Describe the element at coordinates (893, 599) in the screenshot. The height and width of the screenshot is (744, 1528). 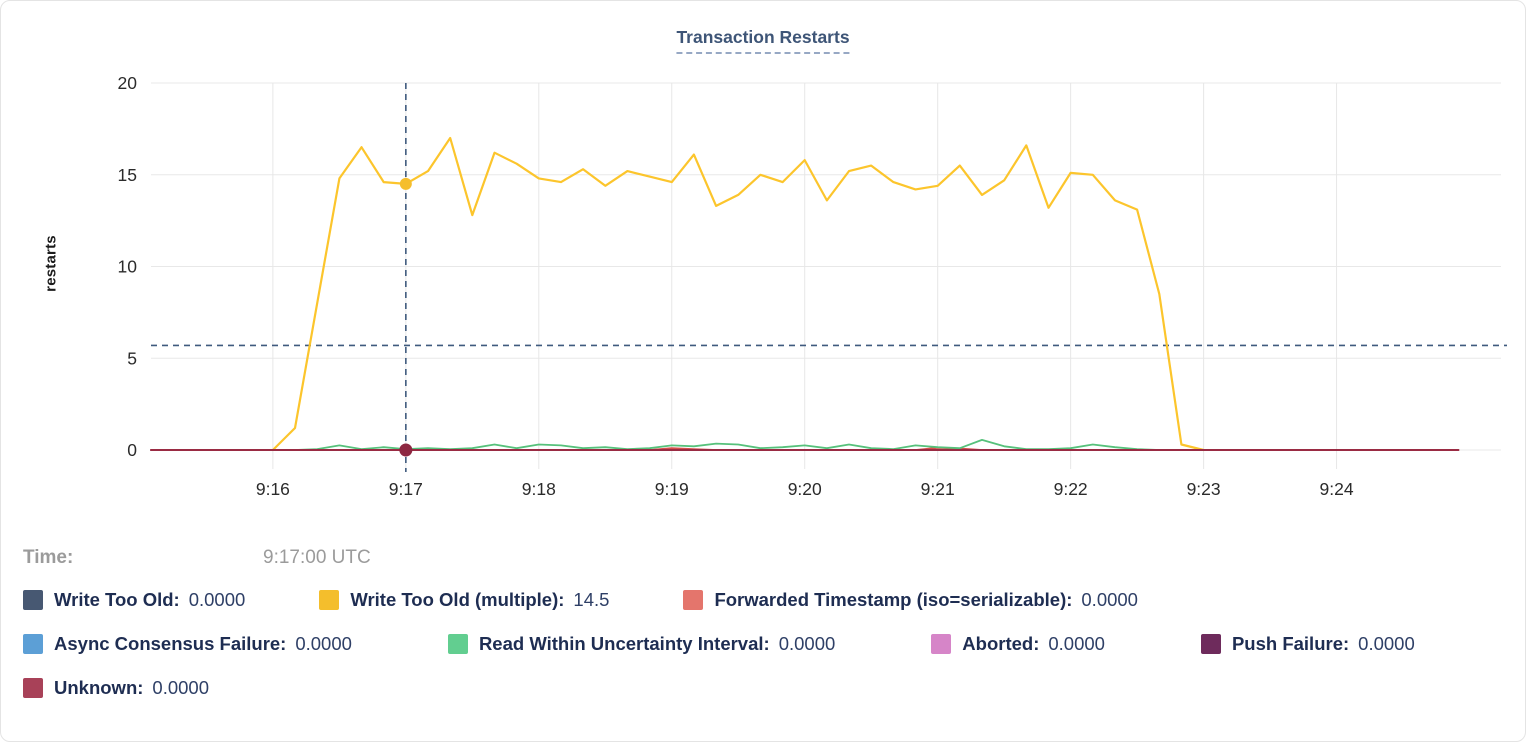
I see `legend-label: Forwarded Timestamp (iso=serializable):` at that location.